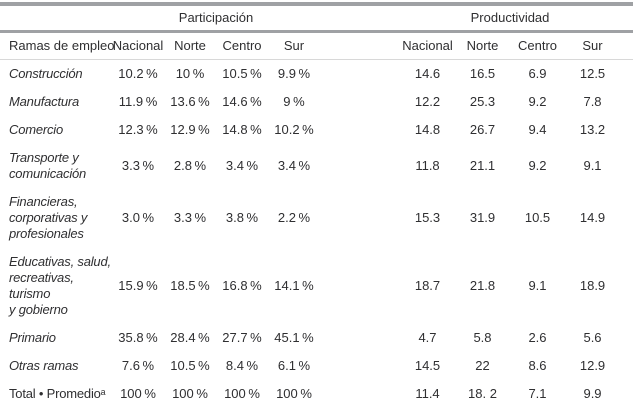 This screenshot has height=401, width=633. Describe the element at coordinates (56, 390) in the screenshot. I see `row-label: Total • Promedioᵃ` at that location.